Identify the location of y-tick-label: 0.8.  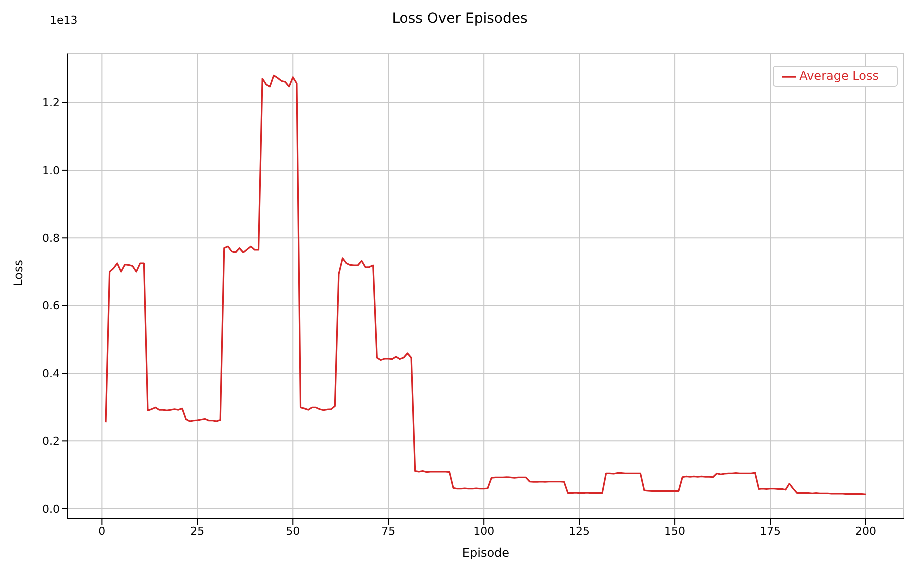
(51, 239).